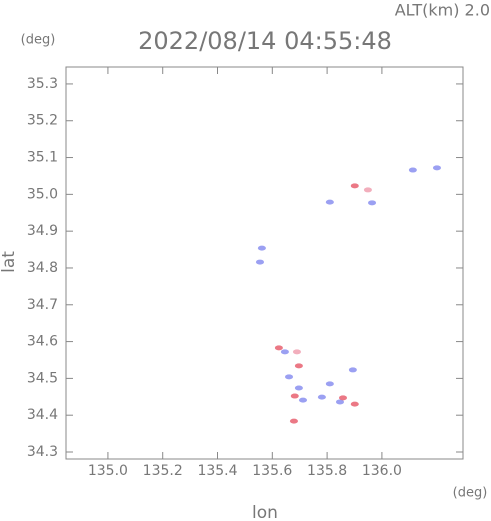 The width and height of the screenshot is (491, 521). Describe the element at coordinates (42, 121) in the screenshot. I see `y-tick-label: 35.2` at that location.